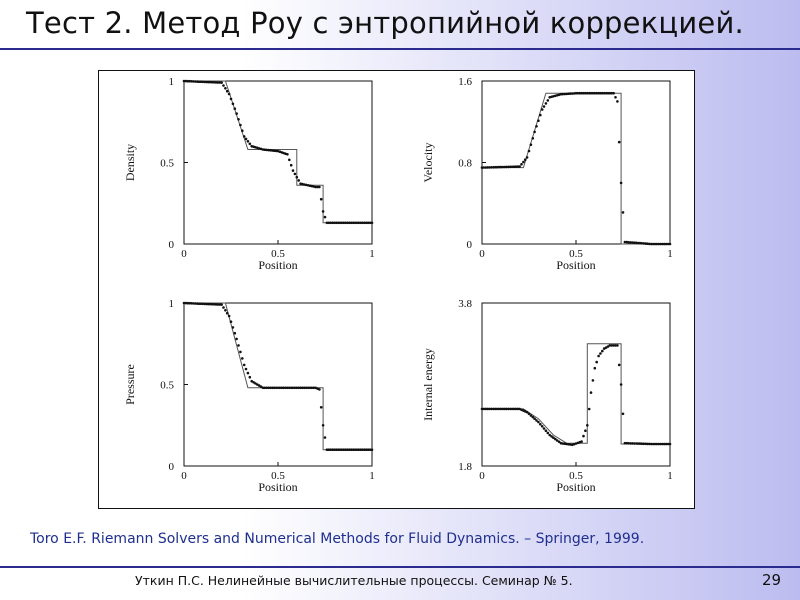  I want to click on internal-energy-ylabel: Internal energy, so click(428, 384).